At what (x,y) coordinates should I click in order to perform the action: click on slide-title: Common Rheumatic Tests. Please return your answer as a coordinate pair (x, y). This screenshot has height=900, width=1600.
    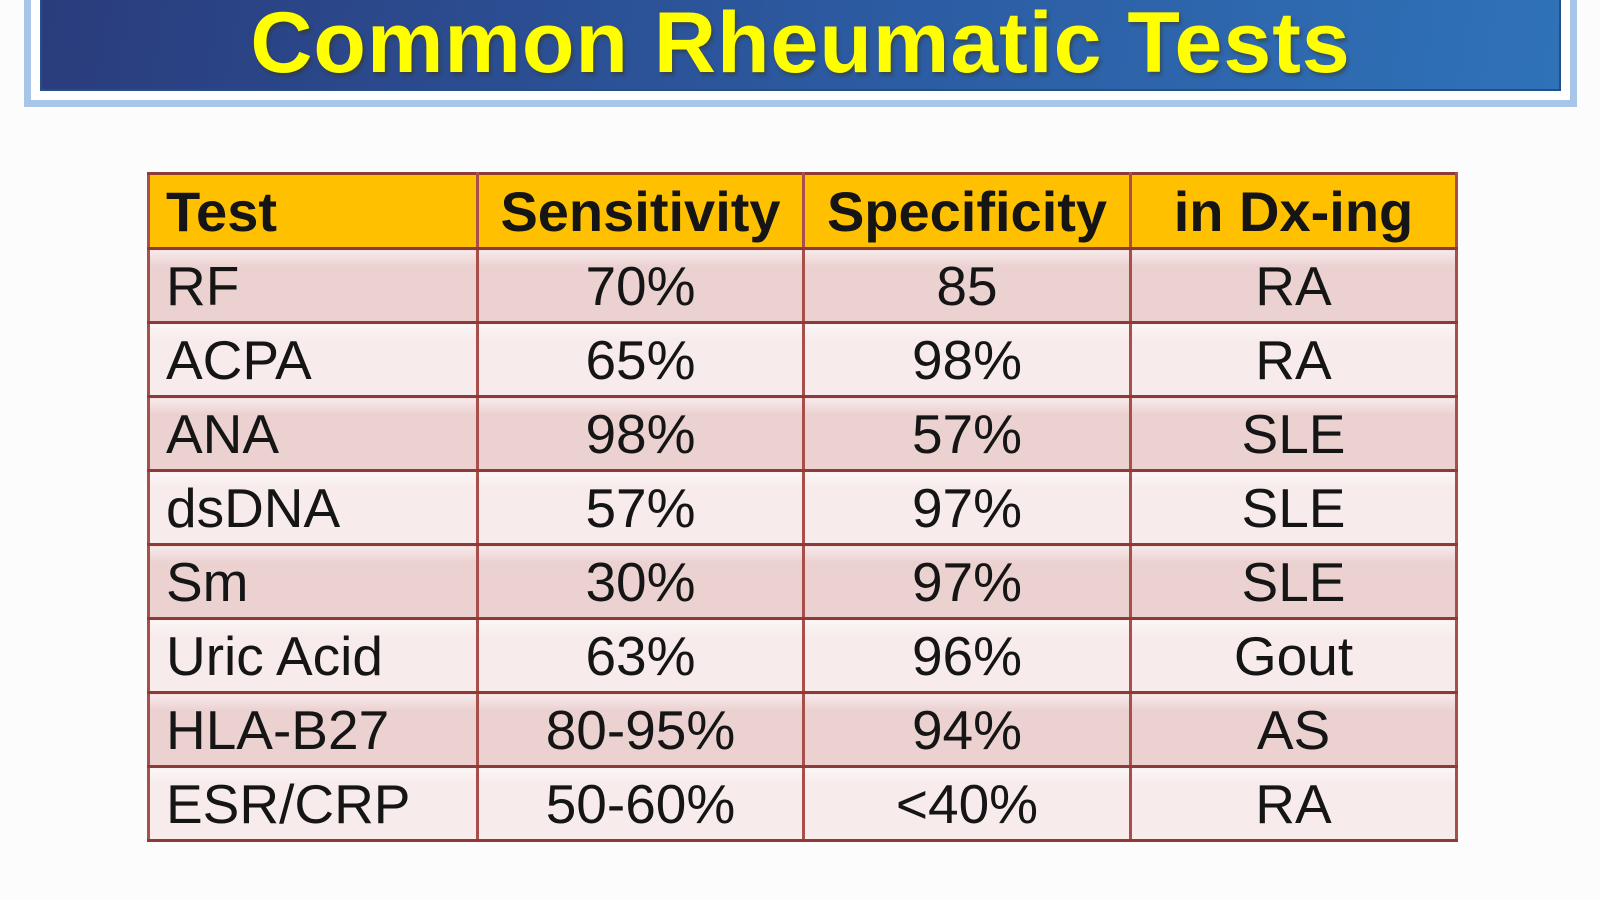
    Looking at the image, I should click on (800, 45).